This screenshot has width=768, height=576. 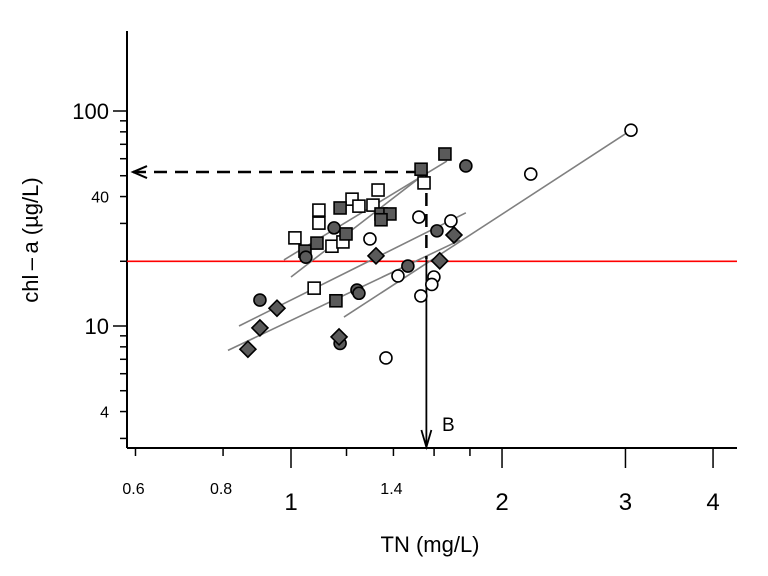 I want to click on x-tick-label: 0.8, so click(x=221, y=489).